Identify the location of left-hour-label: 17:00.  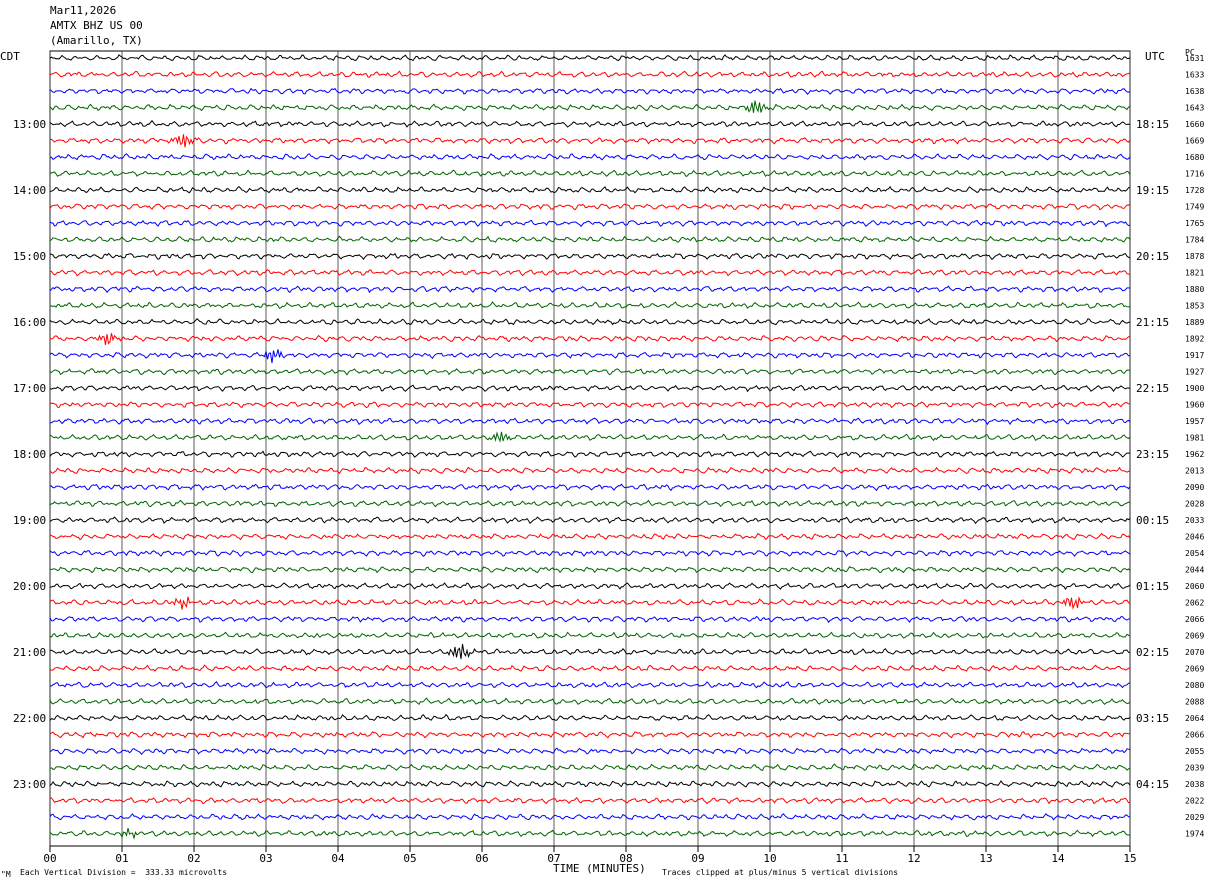
(29, 388).